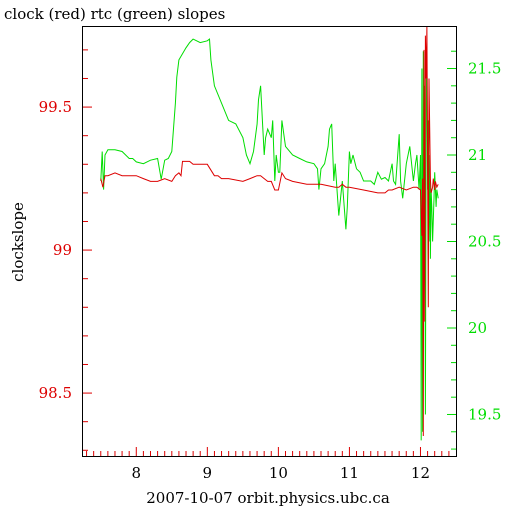 Image resolution: width=512 pixels, height=512 pixels. I want to click on x-tick-label: 11, so click(349, 473).